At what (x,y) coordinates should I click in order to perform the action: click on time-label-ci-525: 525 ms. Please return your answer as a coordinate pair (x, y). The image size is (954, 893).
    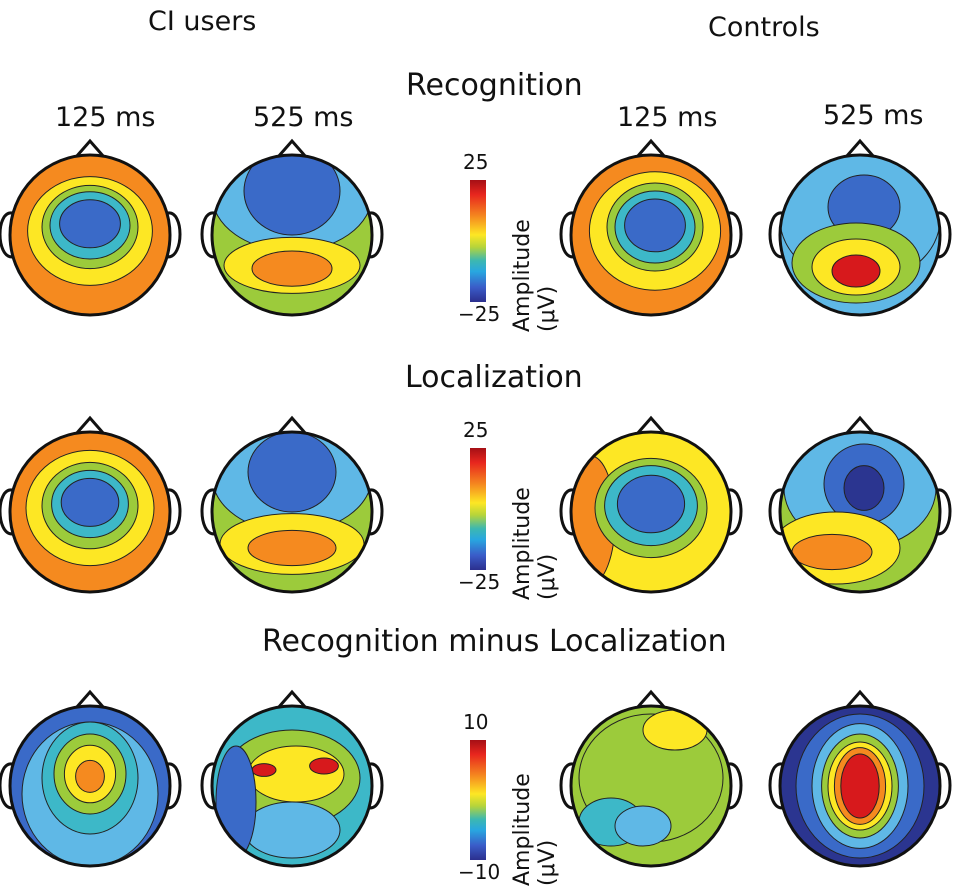
    Looking at the image, I should click on (303, 117).